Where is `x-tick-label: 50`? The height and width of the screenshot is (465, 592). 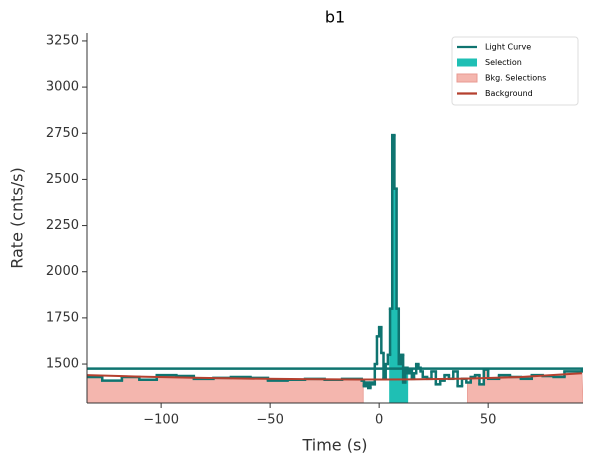
x-tick-label: 50 is located at coordinates (488, 420).